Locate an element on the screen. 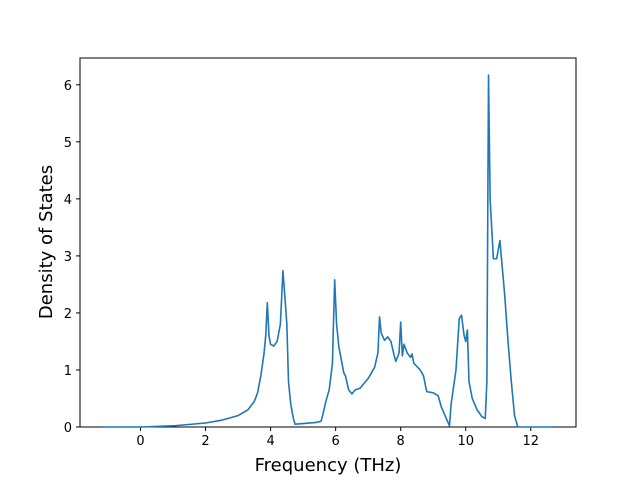 This screenshot has height=480, width=640. x-tick-label: 12 is located at coordinates (531, 441).